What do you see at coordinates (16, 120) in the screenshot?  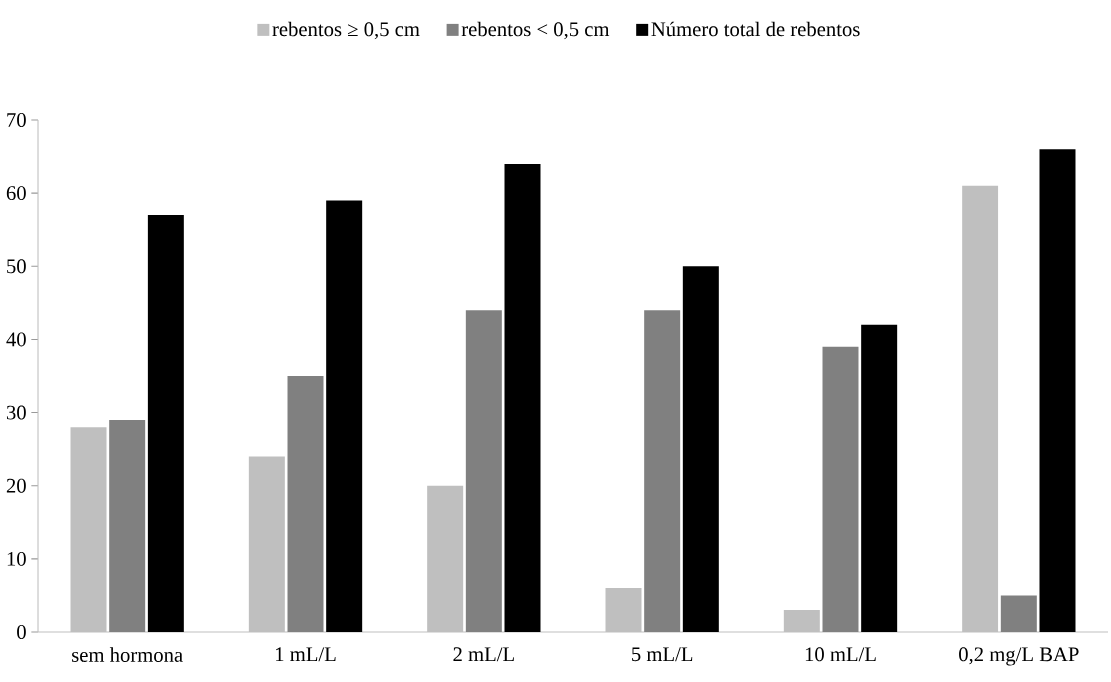 I see `y-tick-label: 70` at bounding box center [16, 120].